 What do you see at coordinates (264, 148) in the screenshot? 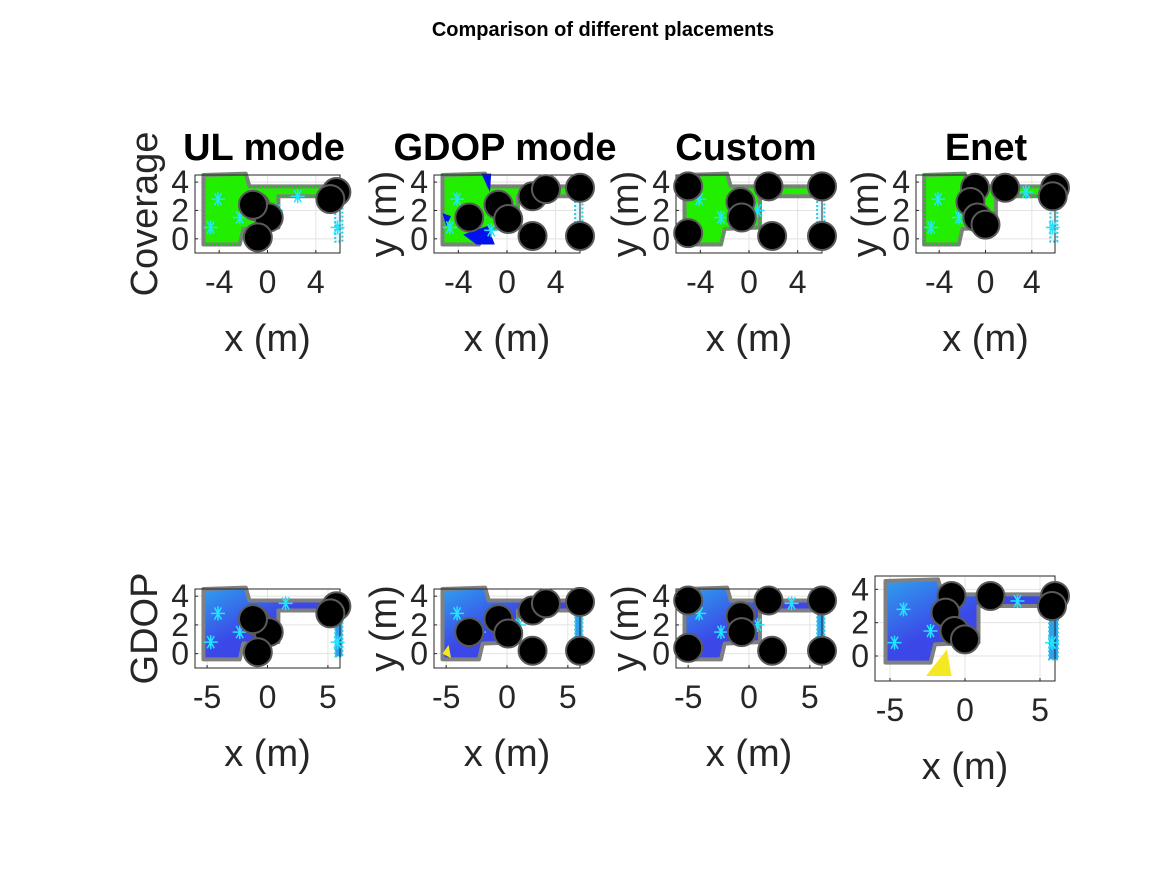
I see `panel-title: UL mode` at bounding box center [264, 148].